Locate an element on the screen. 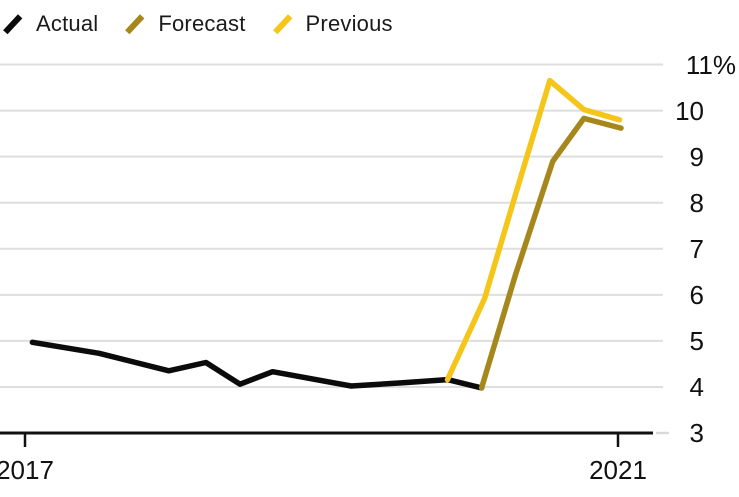  y-axis-label: 7 is located at coordinates (696, 248).